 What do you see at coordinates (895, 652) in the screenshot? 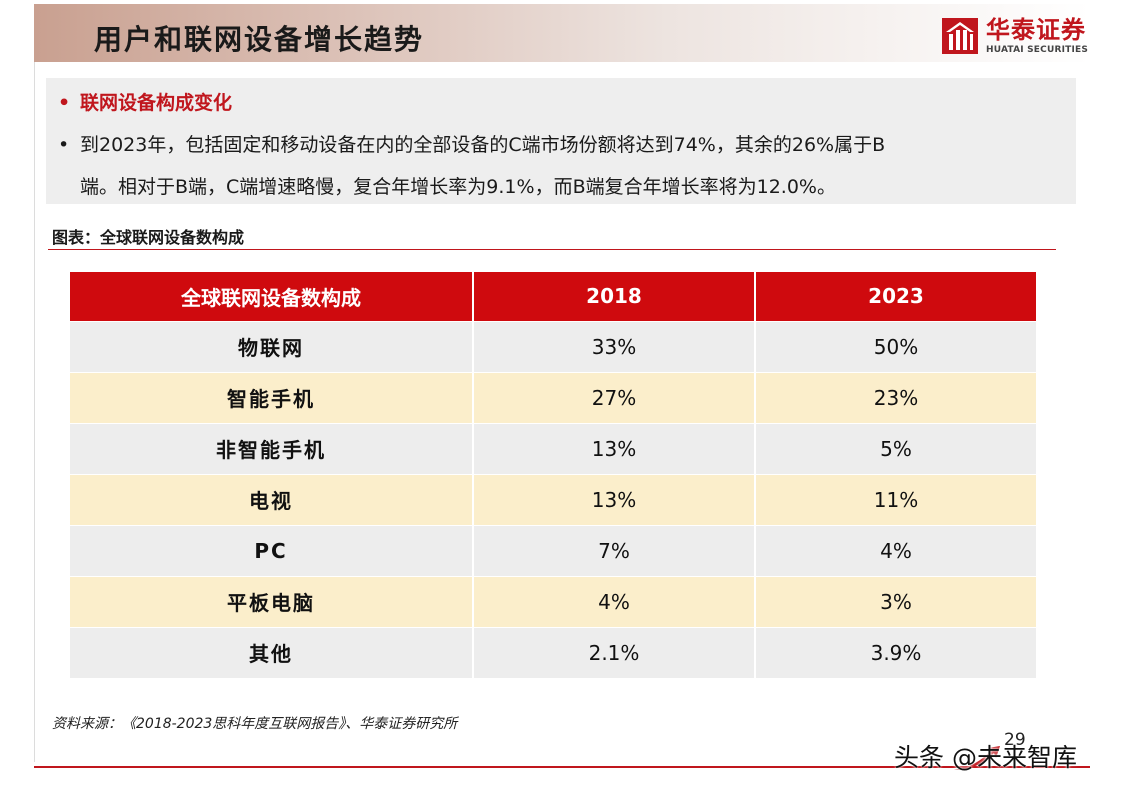
I see `table-cell-2023: 3.9%` at bounding box center [895, 652].